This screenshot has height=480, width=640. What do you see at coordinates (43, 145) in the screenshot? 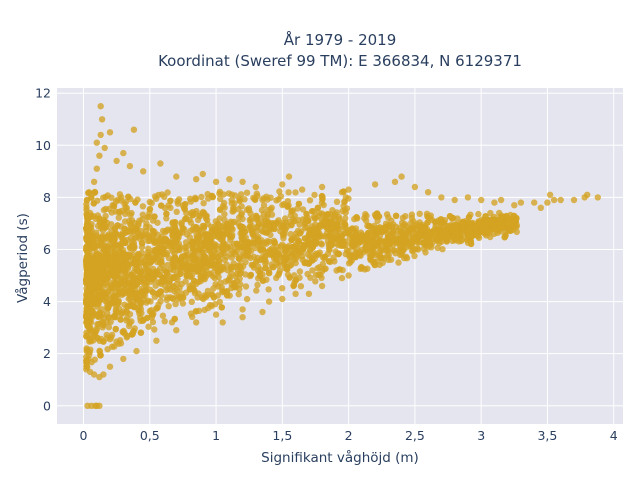
I see `y-tick-label: 10` at bounding box center [43, 145].